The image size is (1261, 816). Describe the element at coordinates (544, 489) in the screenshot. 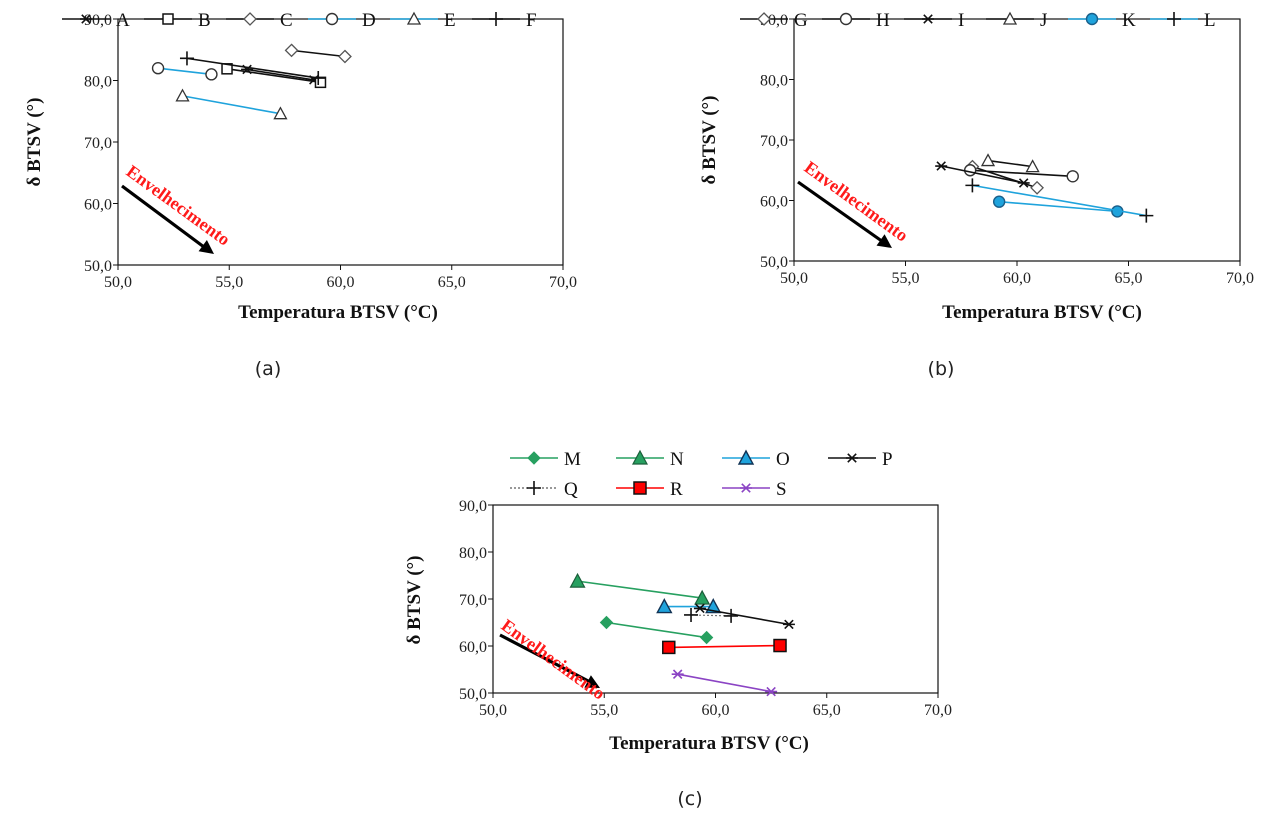

I see `legend-entry-Q: Q` at that location.